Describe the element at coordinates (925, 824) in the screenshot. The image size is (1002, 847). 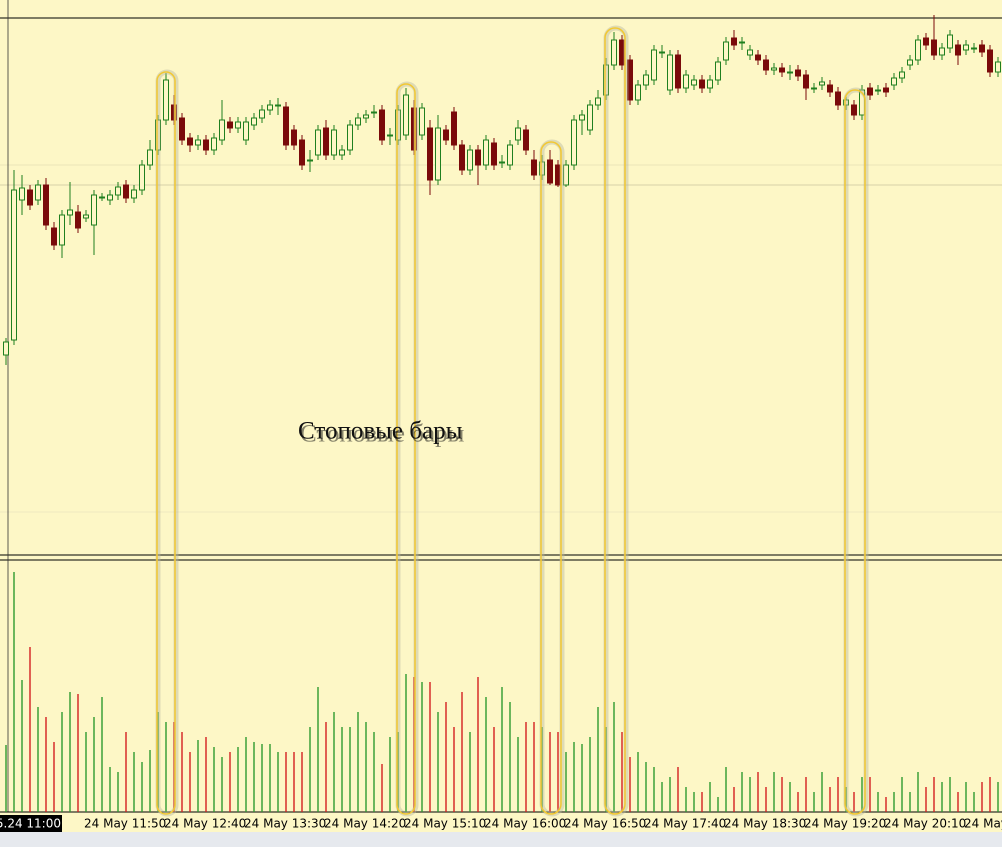
I see `x-tick-label: 24 May 20:10` at that location.